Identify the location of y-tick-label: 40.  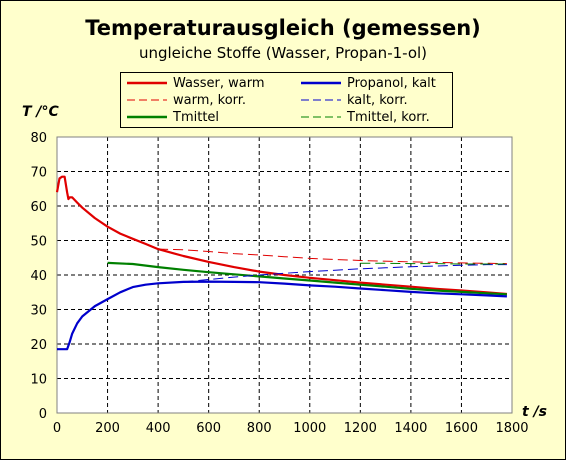
(38, 276).